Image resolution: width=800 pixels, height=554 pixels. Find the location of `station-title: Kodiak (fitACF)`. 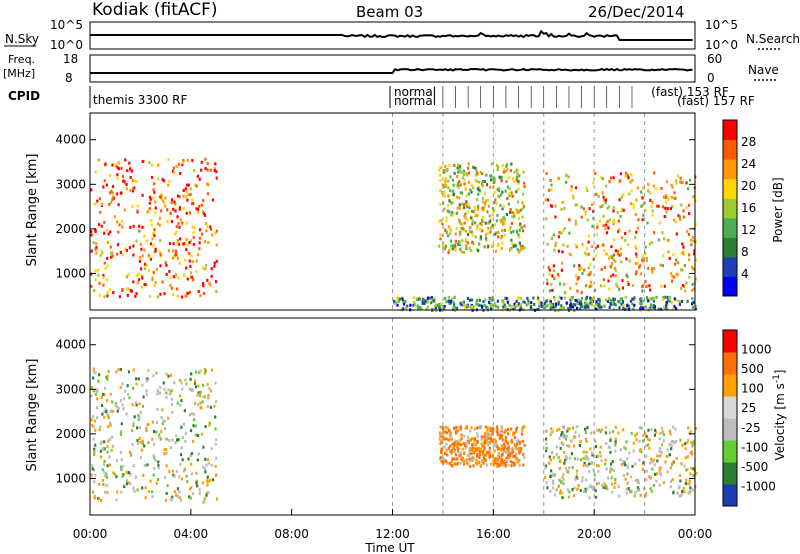

station-title: Kodiak (fitACF) is located at coordinates (155, 10).